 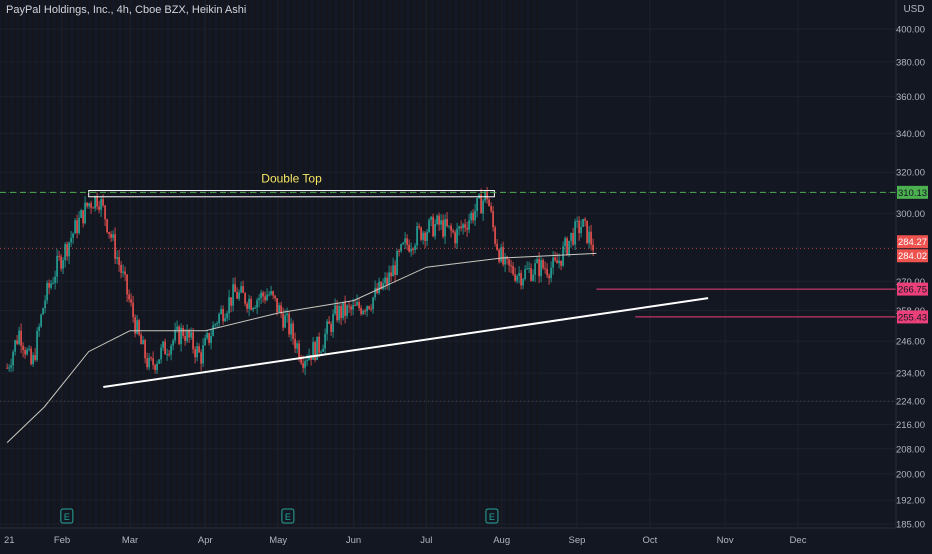 I want to click on support-price-tag-upper-bg, so click(x=912, y=289).